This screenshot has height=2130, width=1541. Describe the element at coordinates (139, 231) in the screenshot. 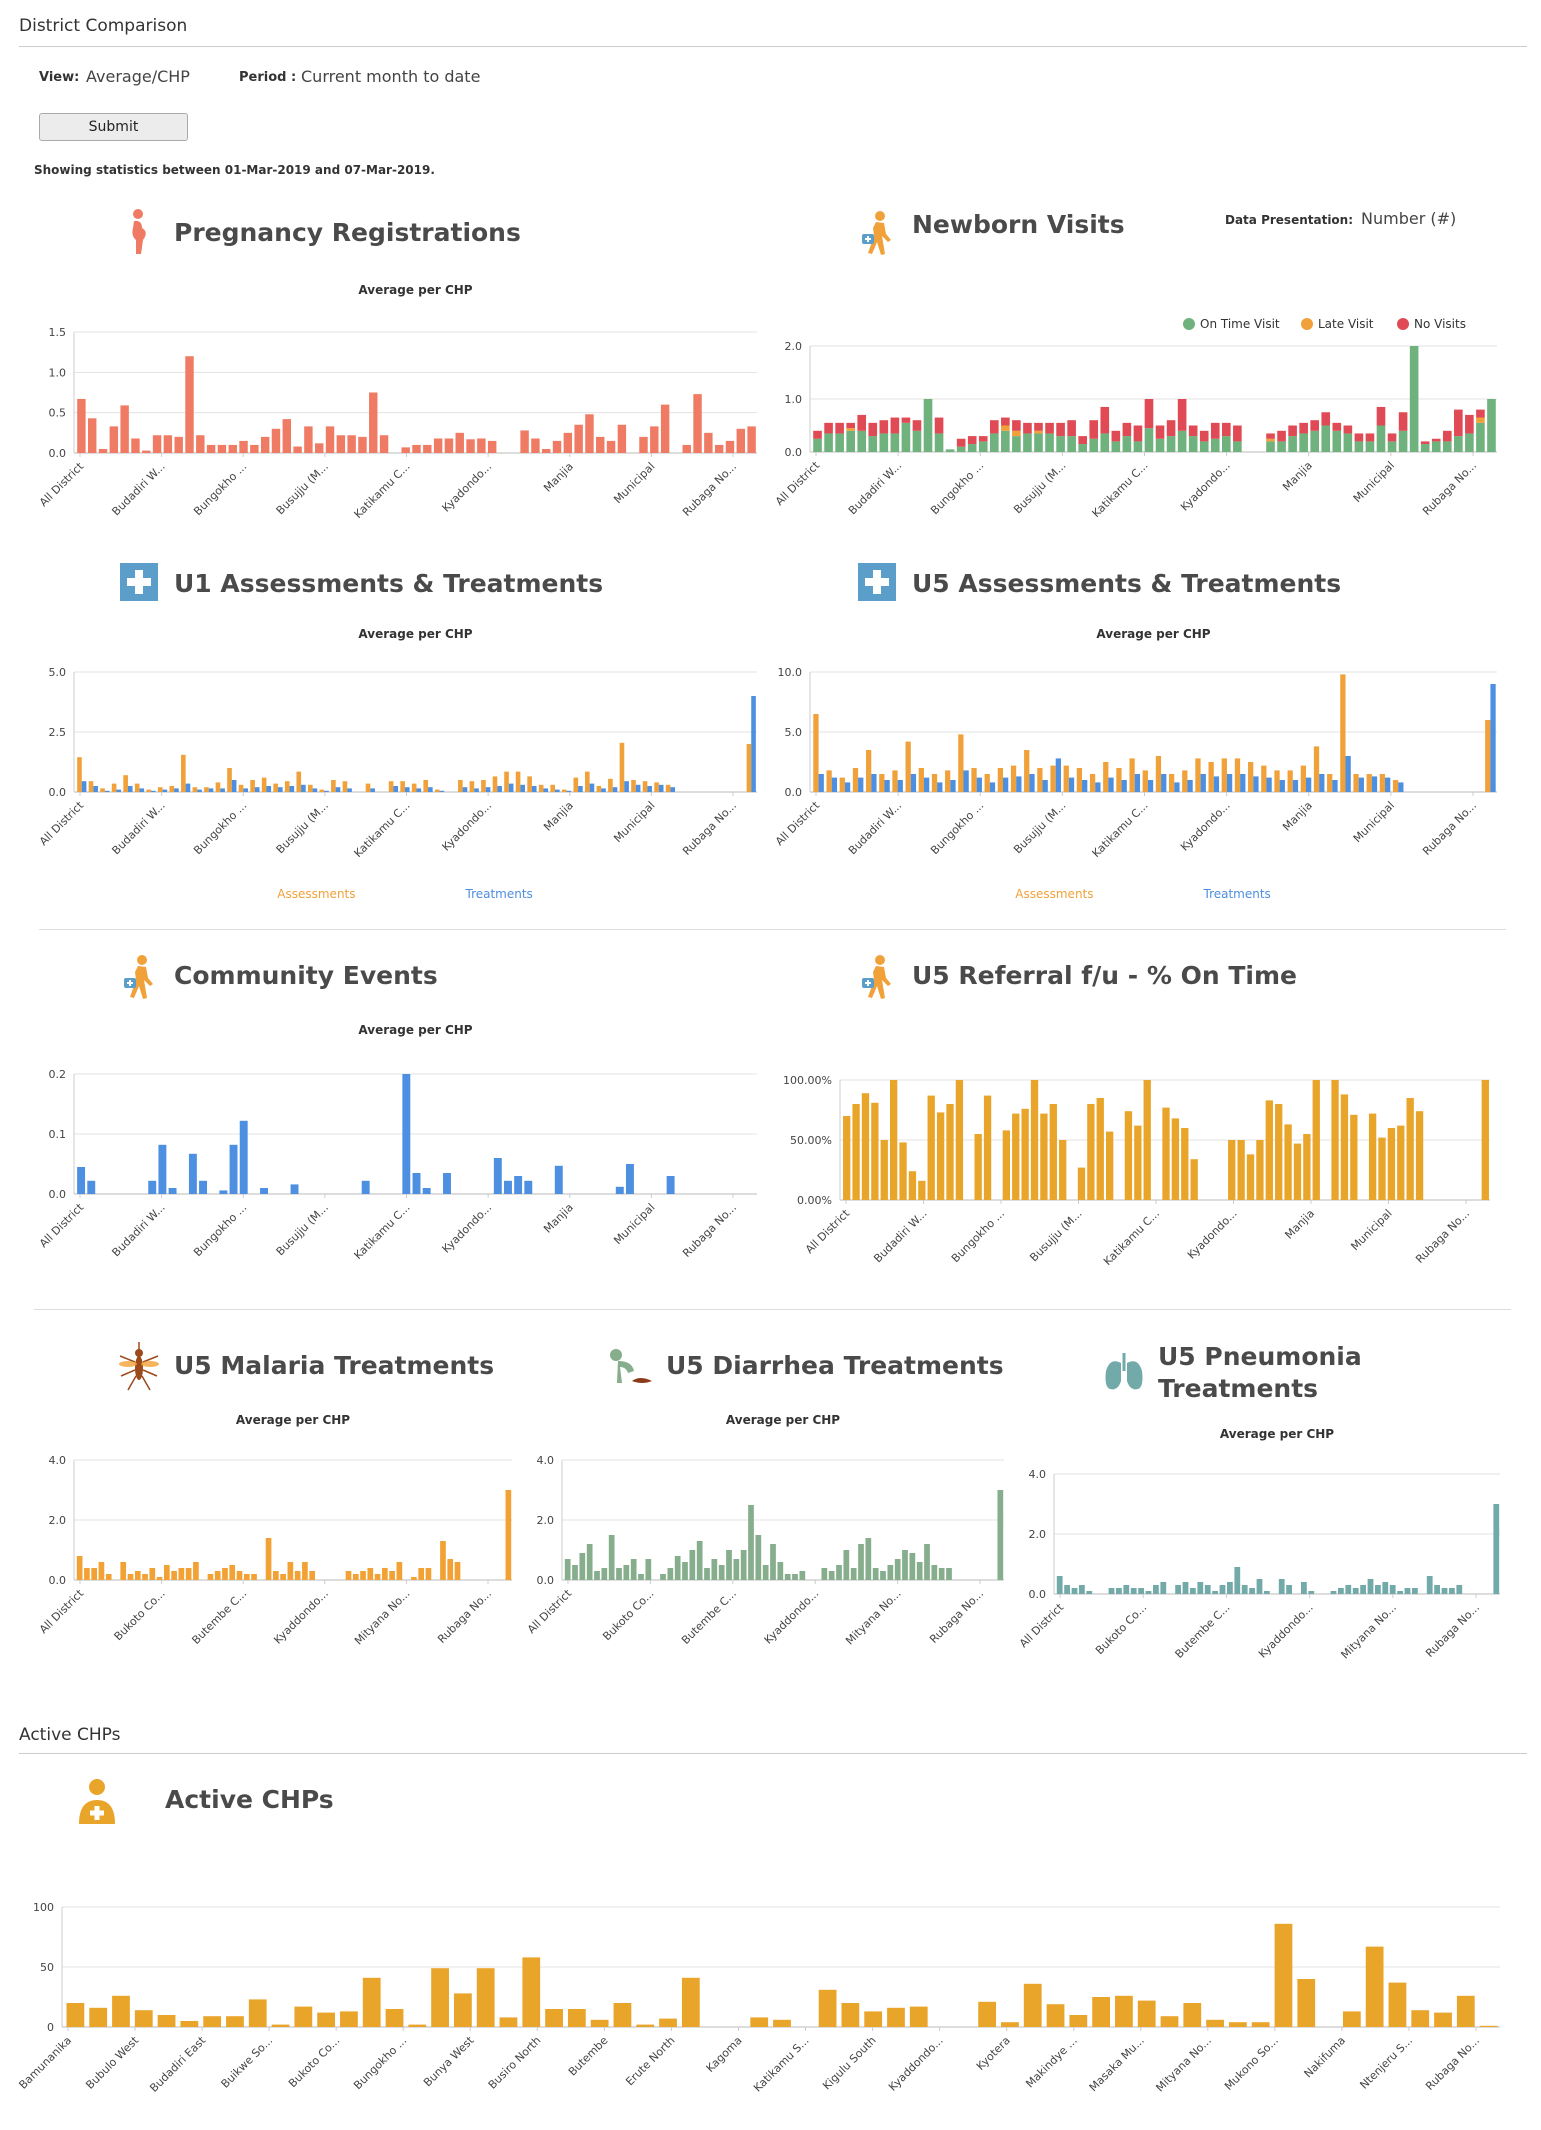

I see `pregnant-woman-icon` at that location.